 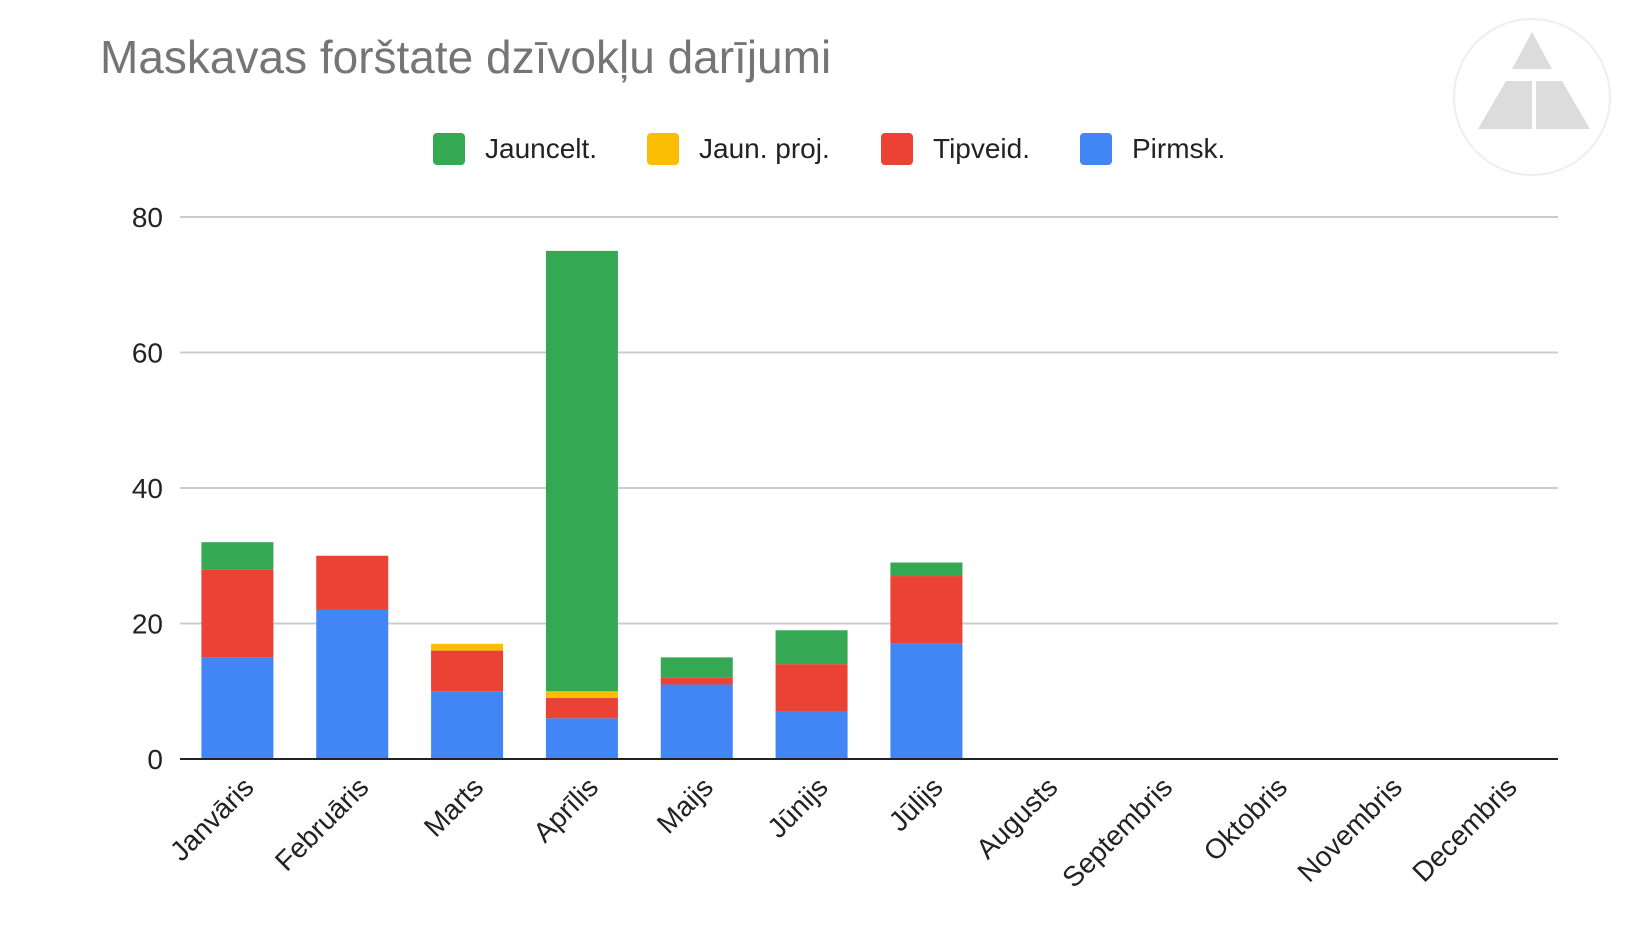 I want to click on x-tick-label: Septembris, so click(x=1117, y=832).